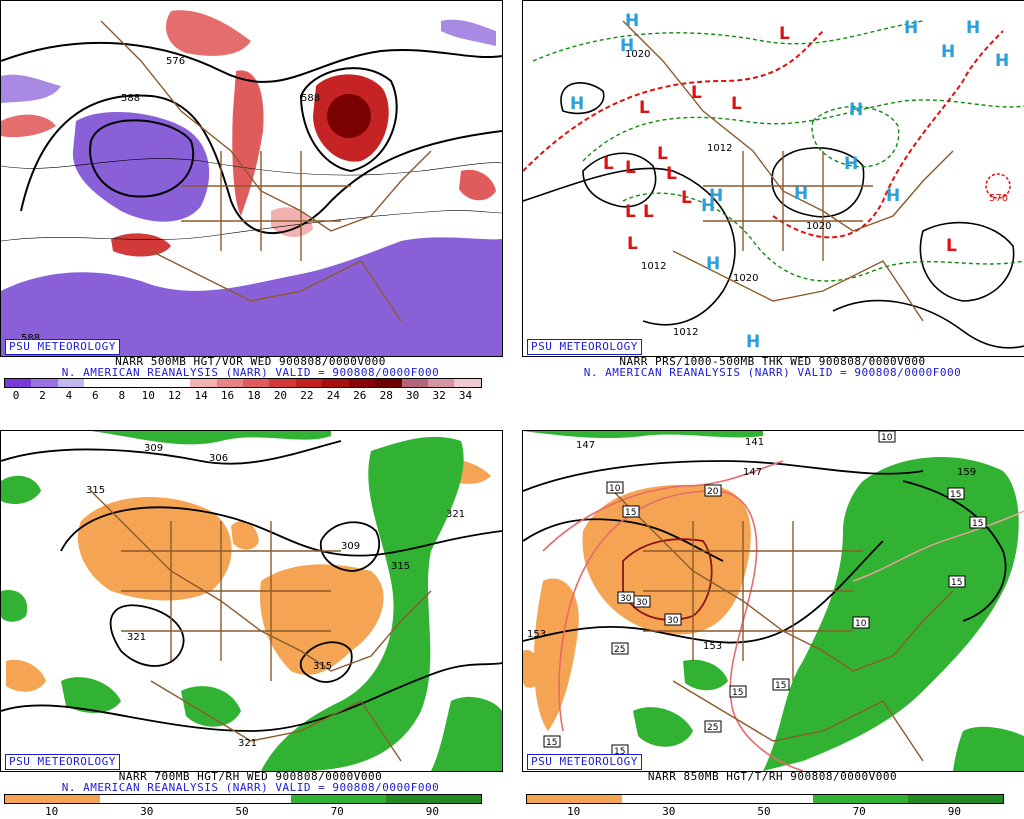 The height and width of the screenshot is (819, 1024). What do you see at coordinates (242, 812) in the screenshot?
I see `panel3-colorbar-ticks: 10 30 50 70 90` at bounding box center [242, 812].